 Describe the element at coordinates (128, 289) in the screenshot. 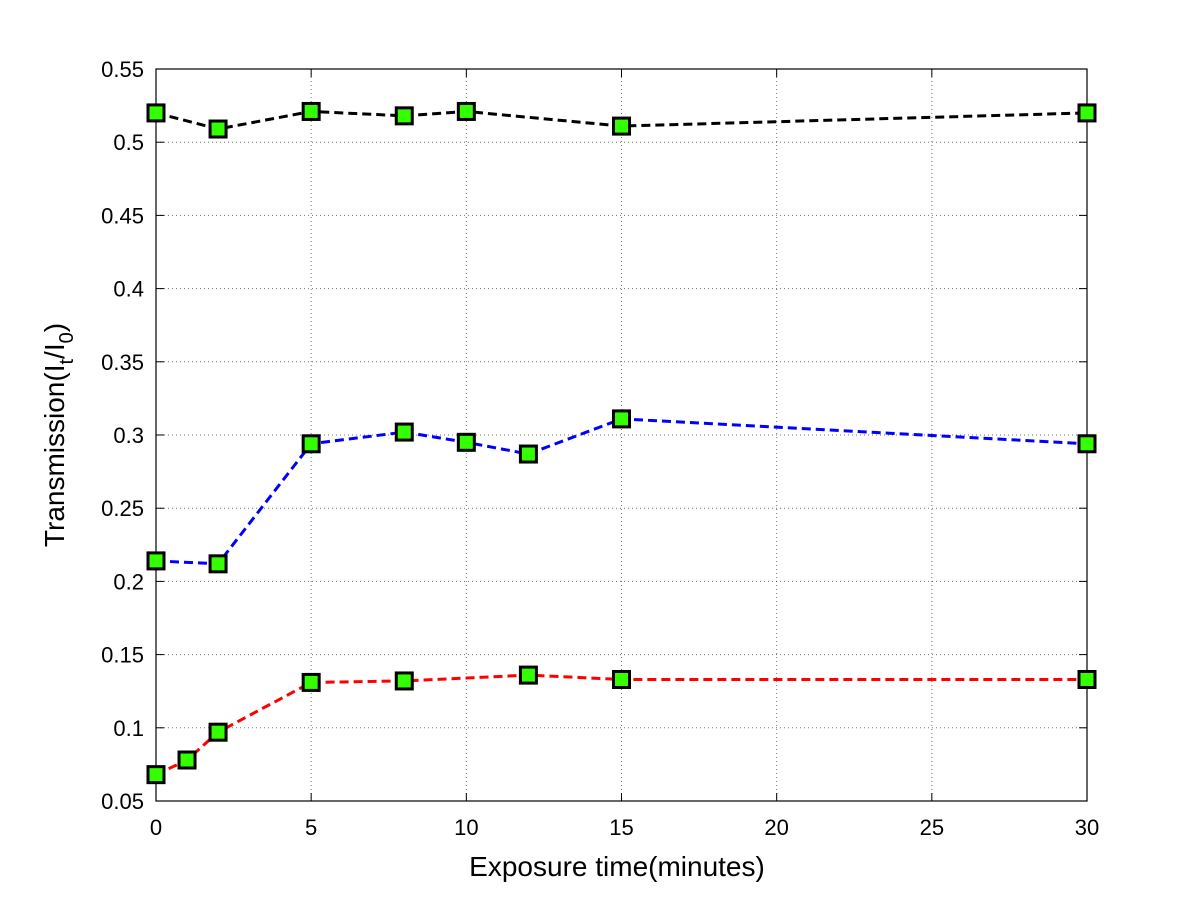

I see `y-tick-label: 0.4` at that location.